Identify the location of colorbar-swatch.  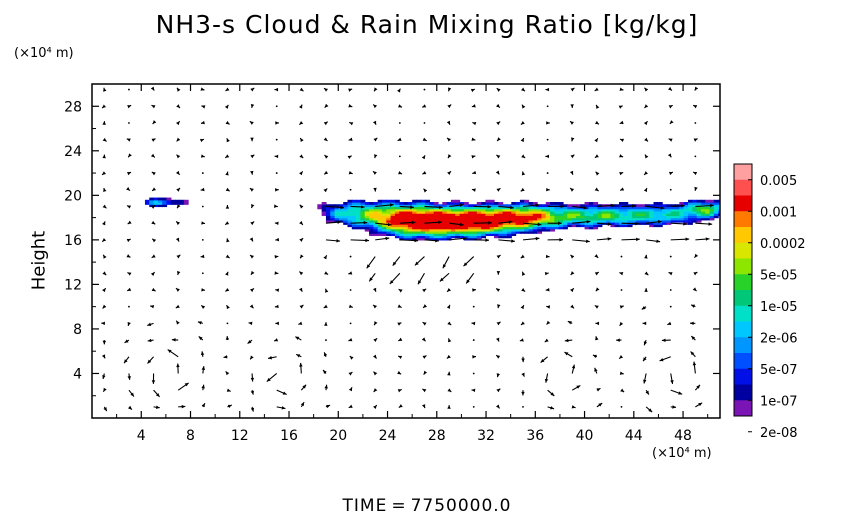
(743, 266).